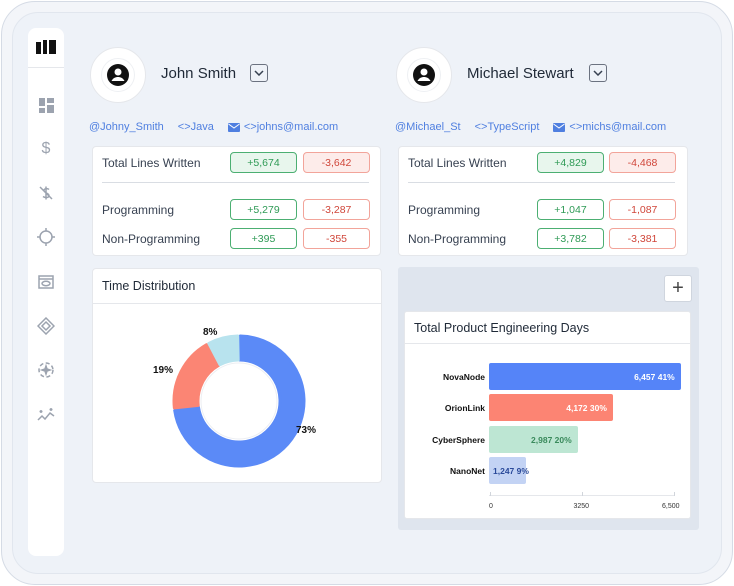  What do you see at coordinates (642, 209) in the screenshot?
I see `programming-removed: -1,087` at bounding box center [642, 209].